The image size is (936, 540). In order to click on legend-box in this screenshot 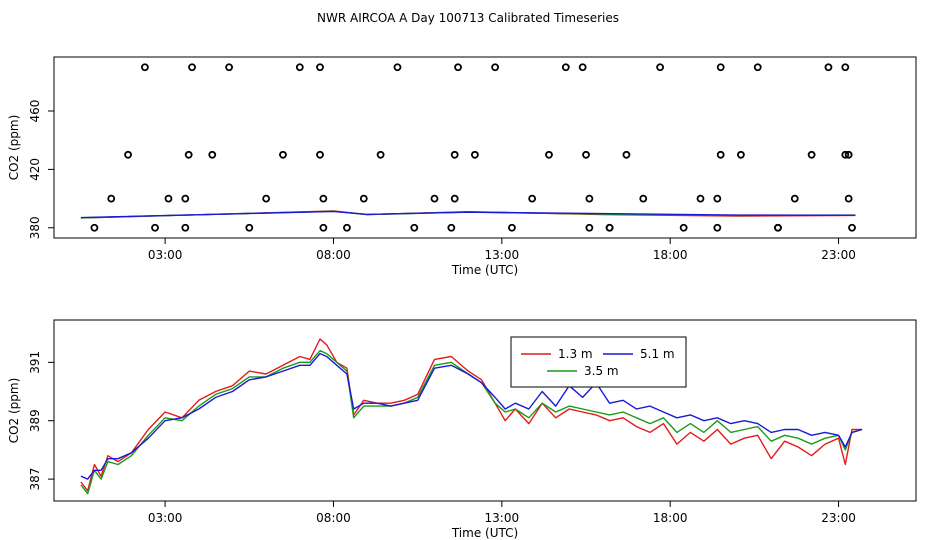, I will do `click(598, 362)`.